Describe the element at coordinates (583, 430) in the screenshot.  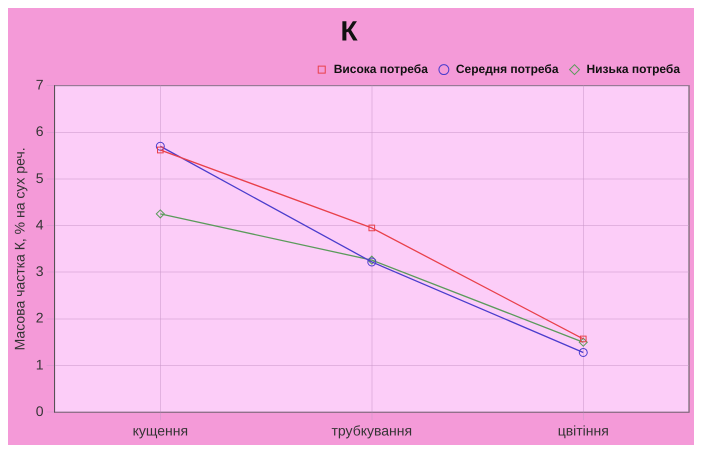
I see `x-tick-label: цвітіння` at that location.